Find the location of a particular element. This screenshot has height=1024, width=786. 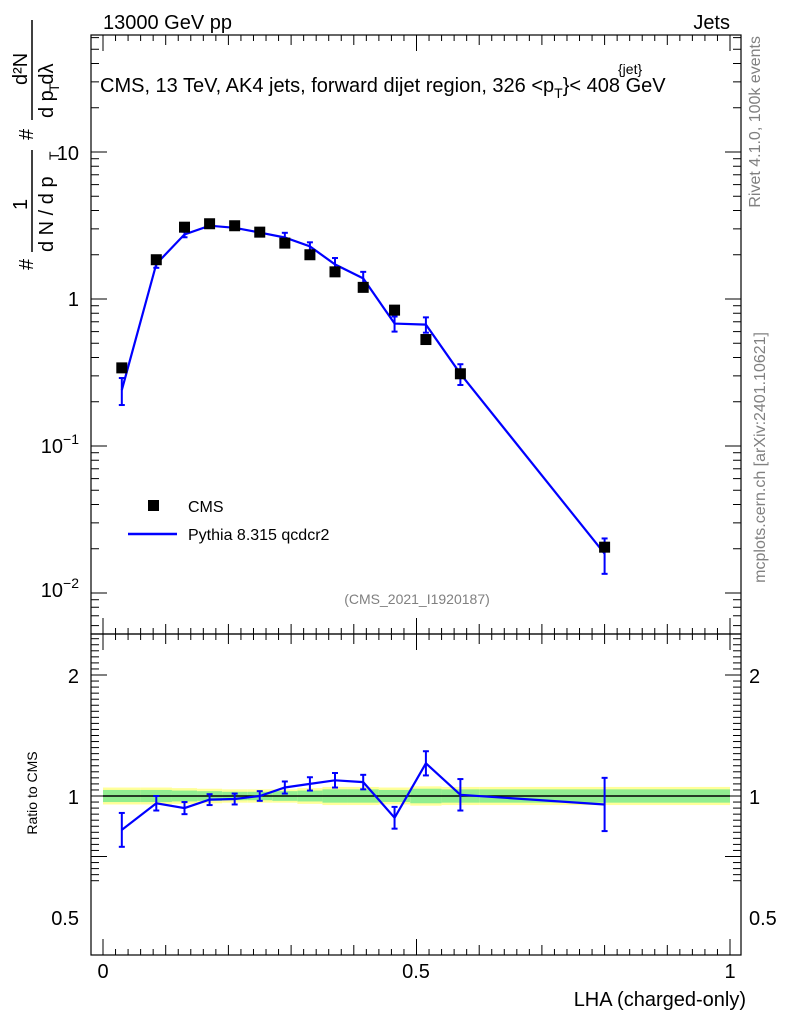

ratio-ytick-label-0.5-right: 0.5 is located at coordinates (763, 919).